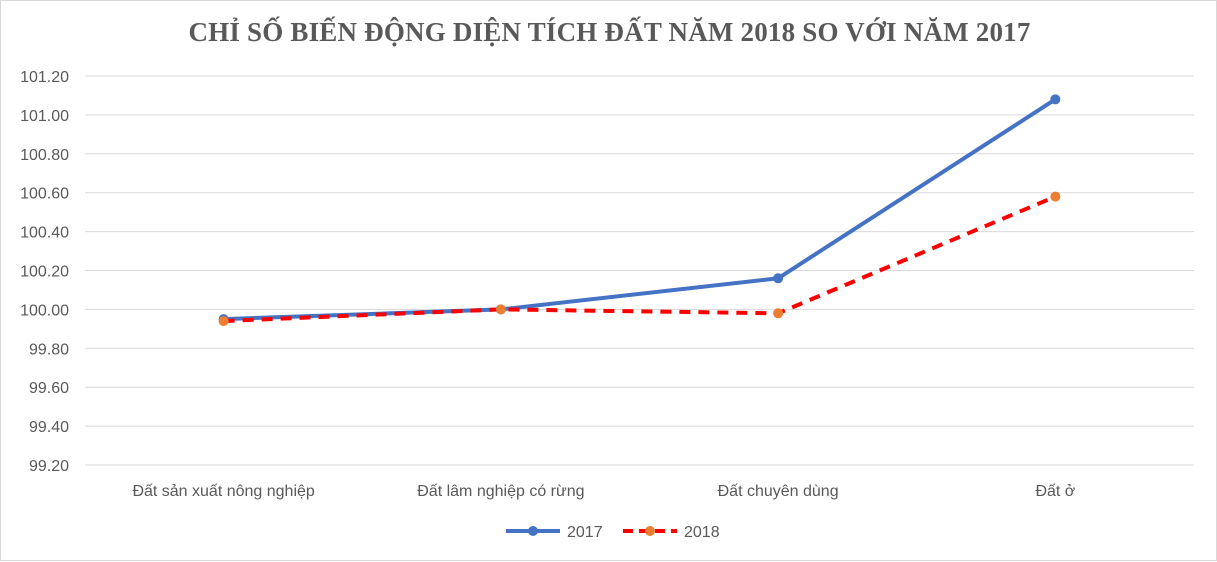  What do you see at coordinates (44, 77) in the screenshot?
I see `y-tick-label: 101.20` at bounding box center [44, 77].